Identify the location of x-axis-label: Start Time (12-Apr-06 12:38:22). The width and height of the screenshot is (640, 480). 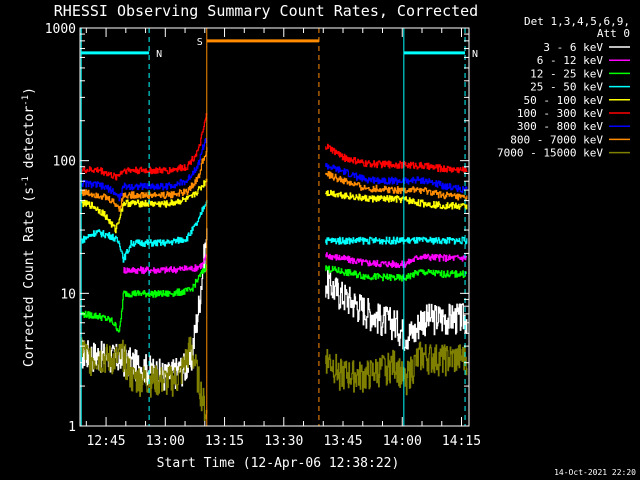
(278, 463).